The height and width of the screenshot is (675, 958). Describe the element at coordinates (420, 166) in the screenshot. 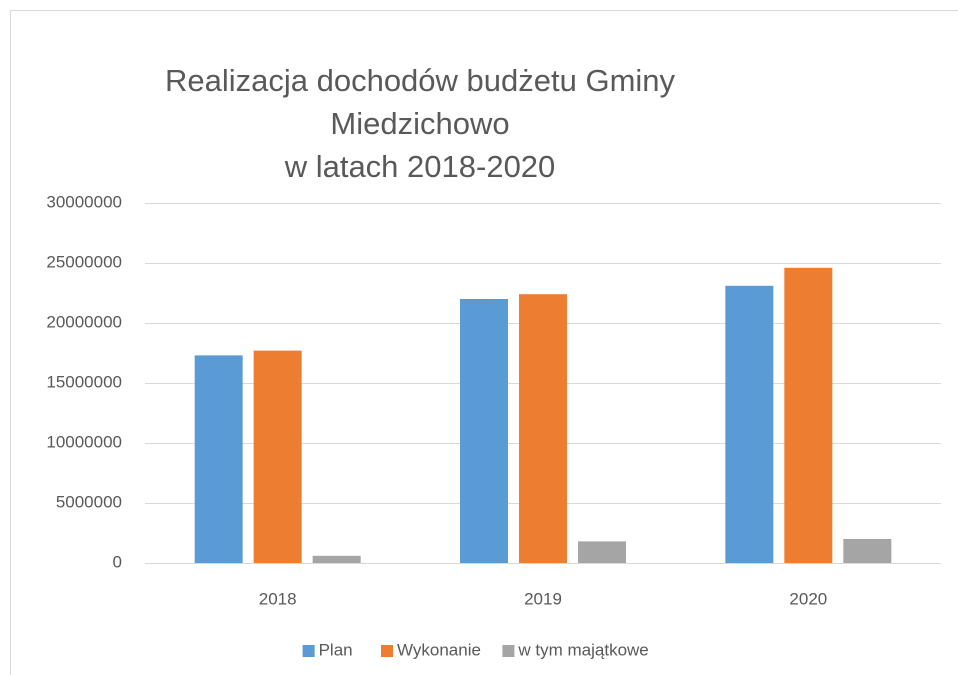

I see `chart-title: w latach 2018-2020` at that location.